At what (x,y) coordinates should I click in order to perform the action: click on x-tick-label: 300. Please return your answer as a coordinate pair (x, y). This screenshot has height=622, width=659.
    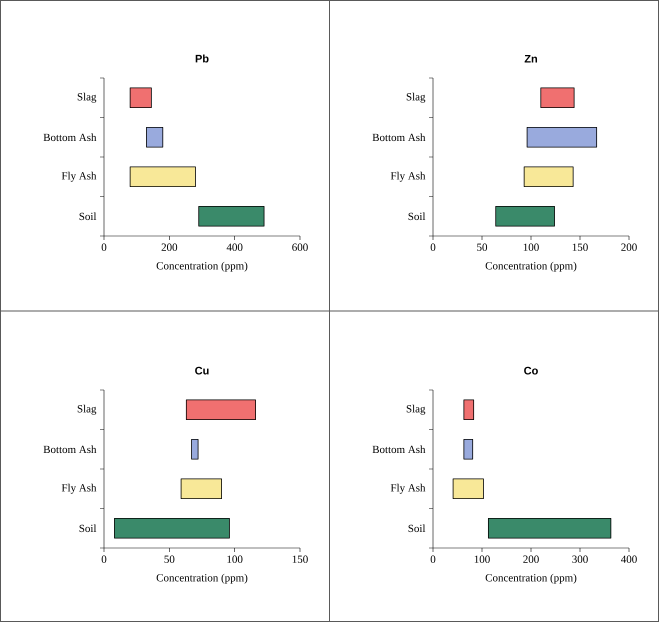
    Looking at the image, I should click on (580, 559).